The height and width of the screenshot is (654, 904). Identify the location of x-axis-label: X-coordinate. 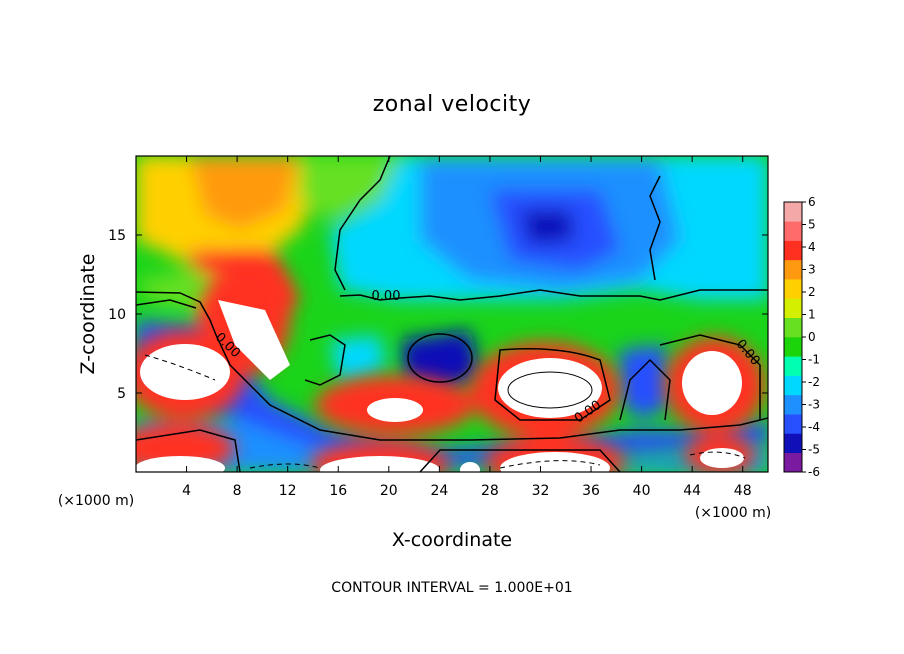
(452, 540).